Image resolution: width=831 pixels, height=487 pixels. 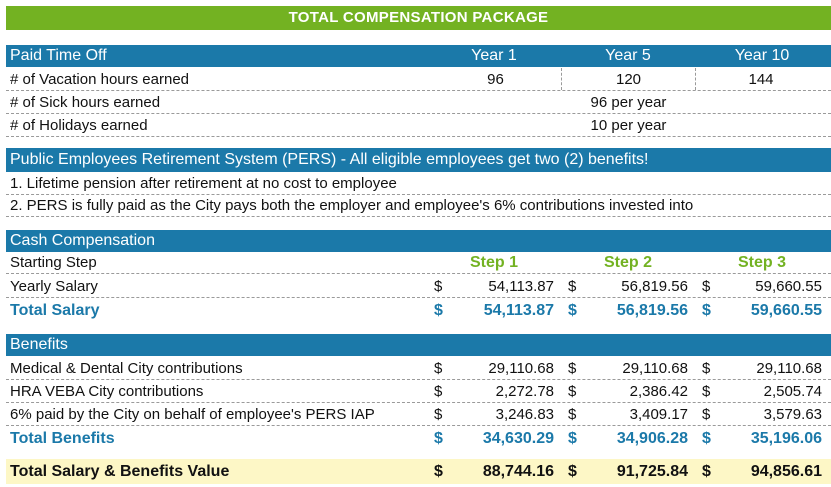 I want to click on cash-header-row: Cash Compensation, so click(x=418, y=241).